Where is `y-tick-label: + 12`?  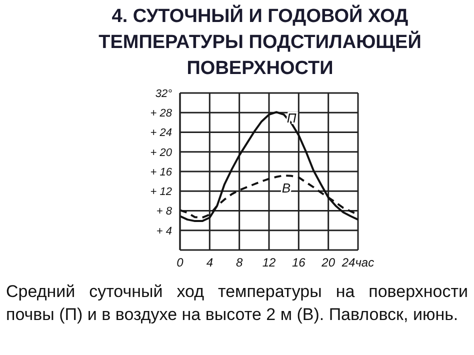 y-tick-label: + 12 is located at coordinates (161, 192).